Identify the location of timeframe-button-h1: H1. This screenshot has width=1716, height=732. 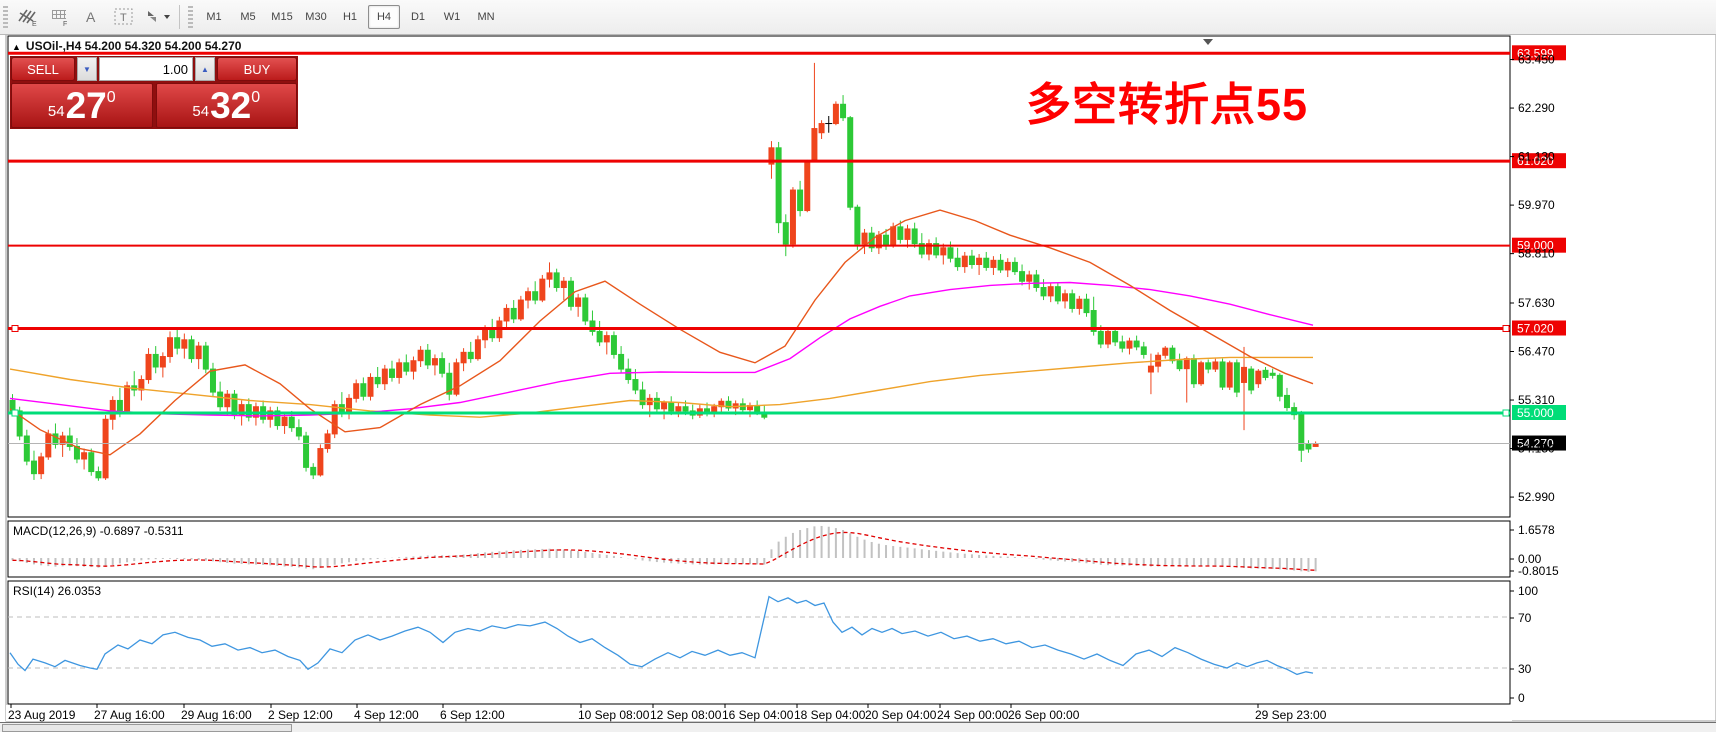
(350, 17).